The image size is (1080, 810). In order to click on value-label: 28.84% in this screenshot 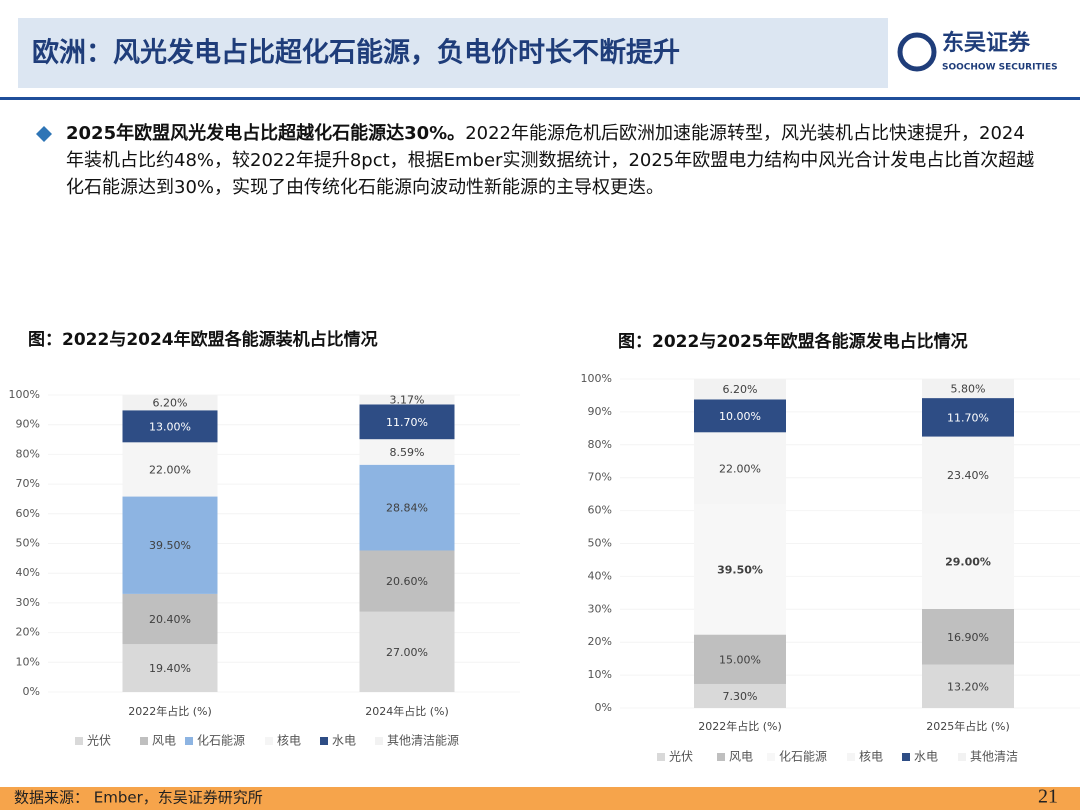, I will do `click(407, 508)`.